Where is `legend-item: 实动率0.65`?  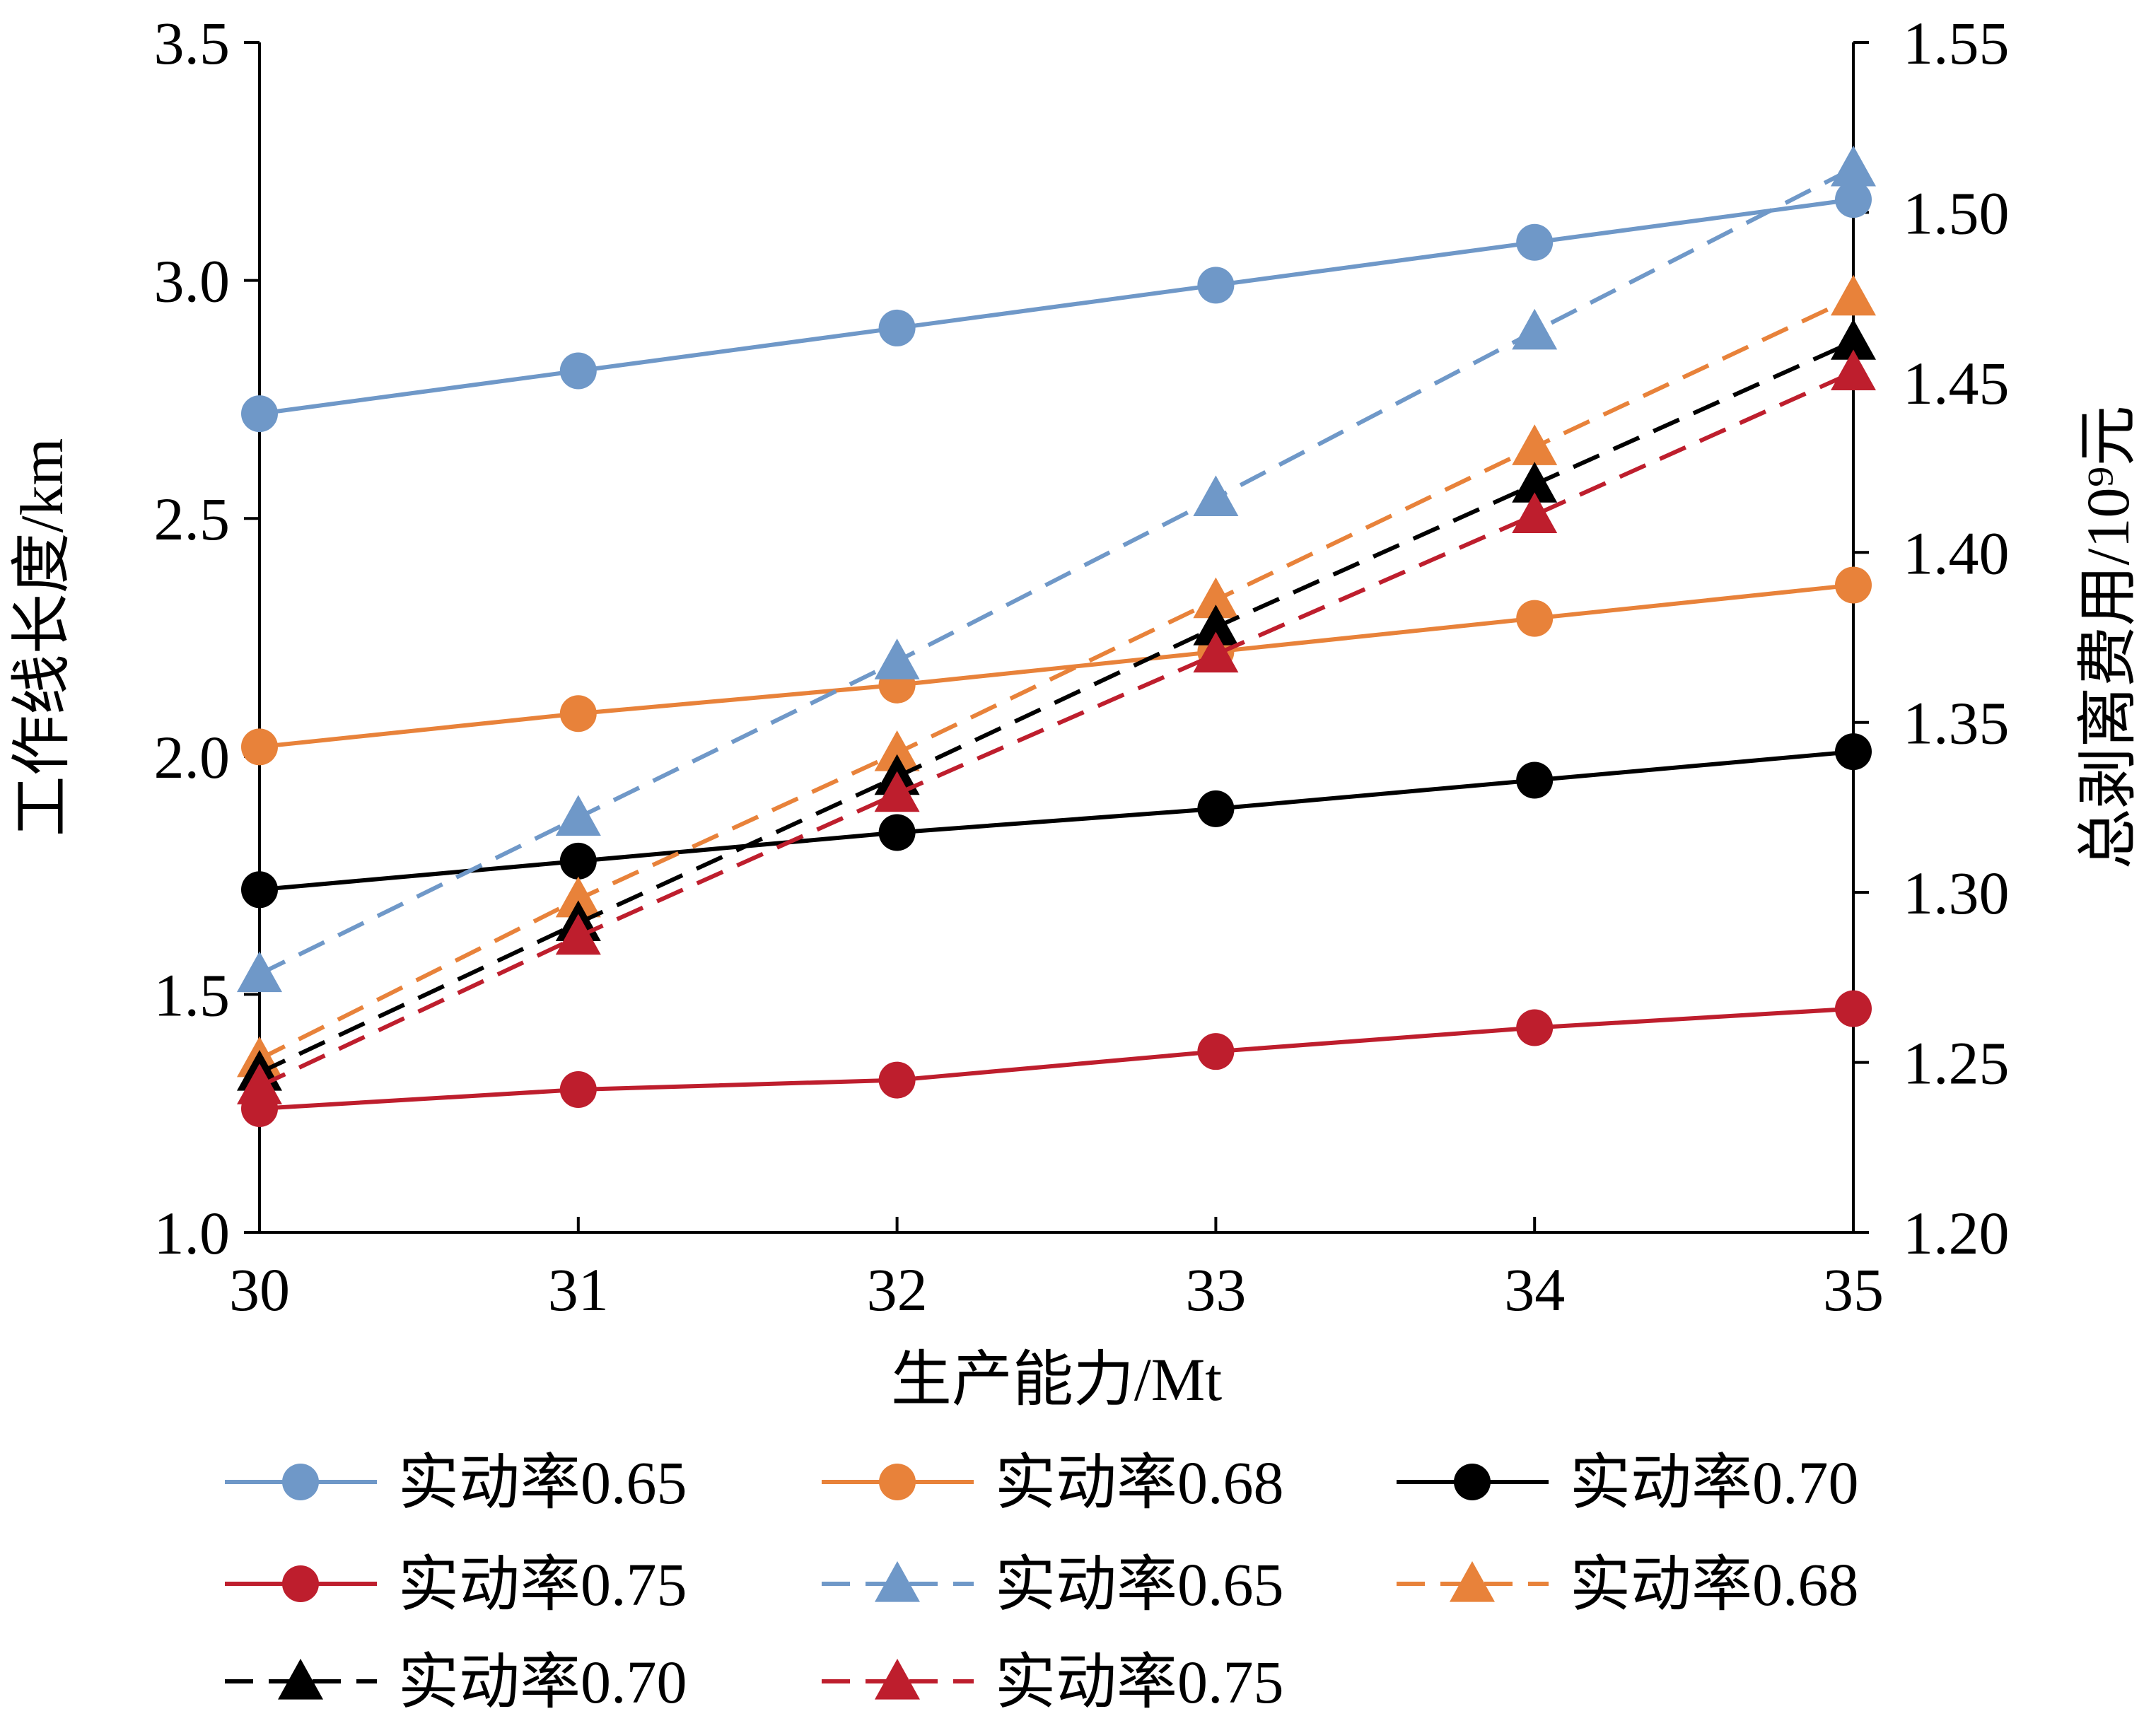 legend-item: 实动率0.65 is located at coordinates (1053, 1584).